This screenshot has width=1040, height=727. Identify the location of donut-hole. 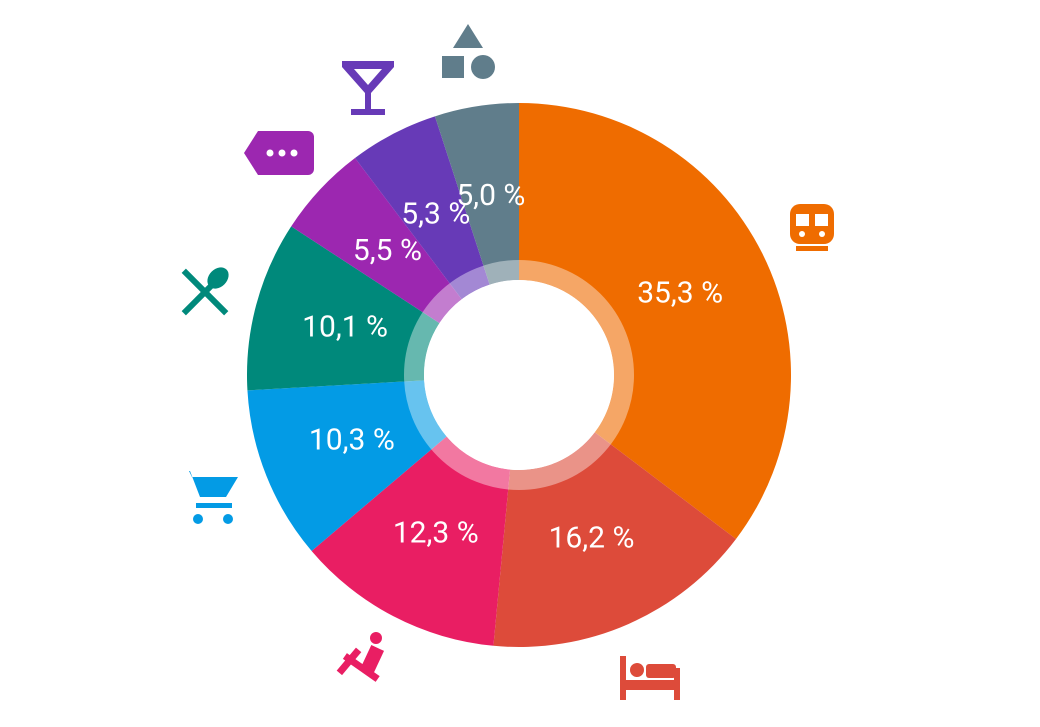
(519, 375).